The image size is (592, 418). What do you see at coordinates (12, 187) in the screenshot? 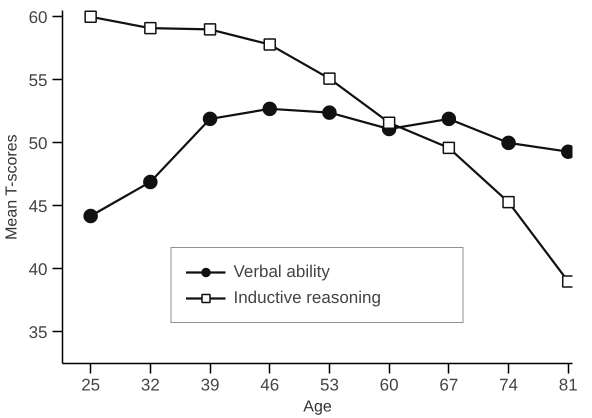
I see `y-axis-title: Mean T-scores` at bounding box center [12, 187].